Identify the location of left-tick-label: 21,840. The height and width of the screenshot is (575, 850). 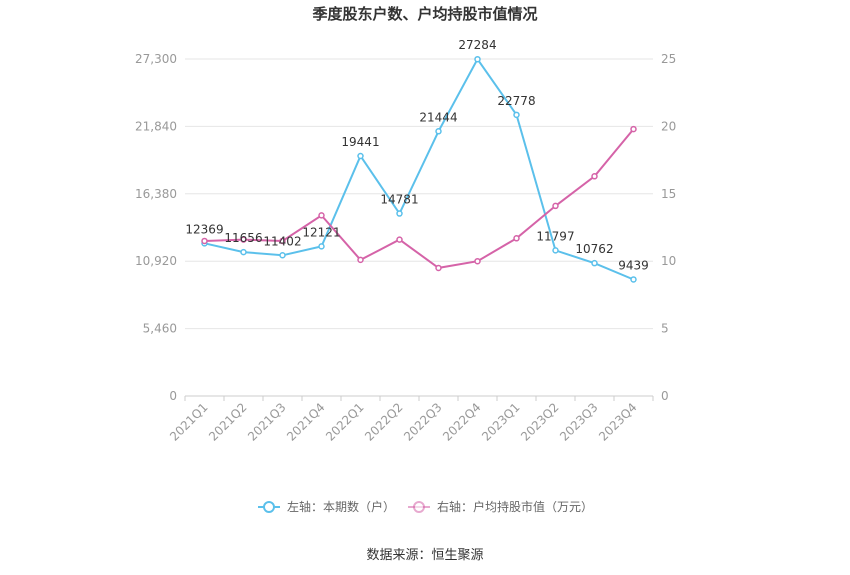
(156, 126).